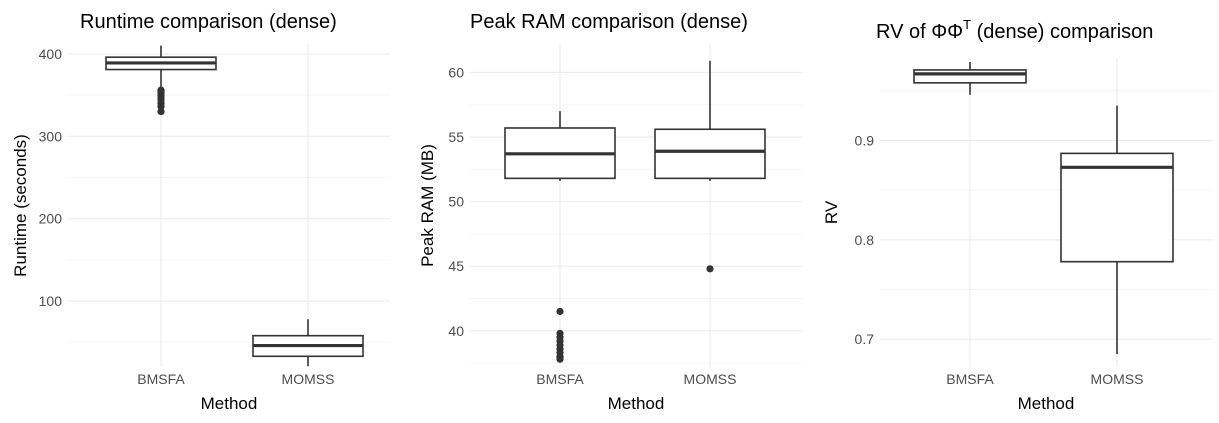 Image resolution: width=1219 pixels, height=423 pixels. Describe the element at coordinates (831, 212) in the screenshot. I see `y-axis-title: RV` at that location.